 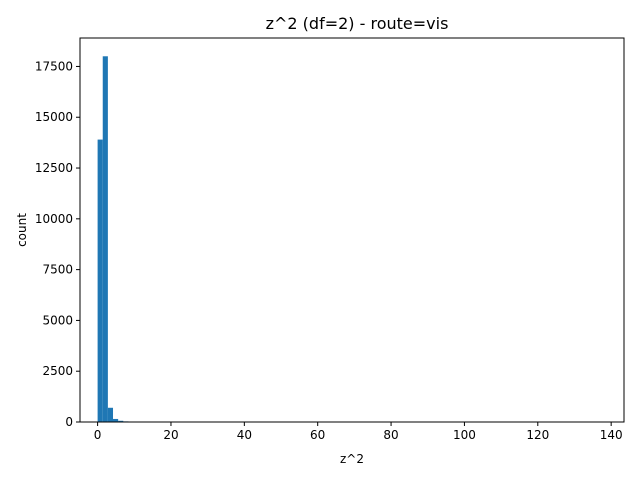 What do you see at coordinates (317, 435) in the screenshot?
I see `x-tick-label: 60` at bounding box center [317, 435].